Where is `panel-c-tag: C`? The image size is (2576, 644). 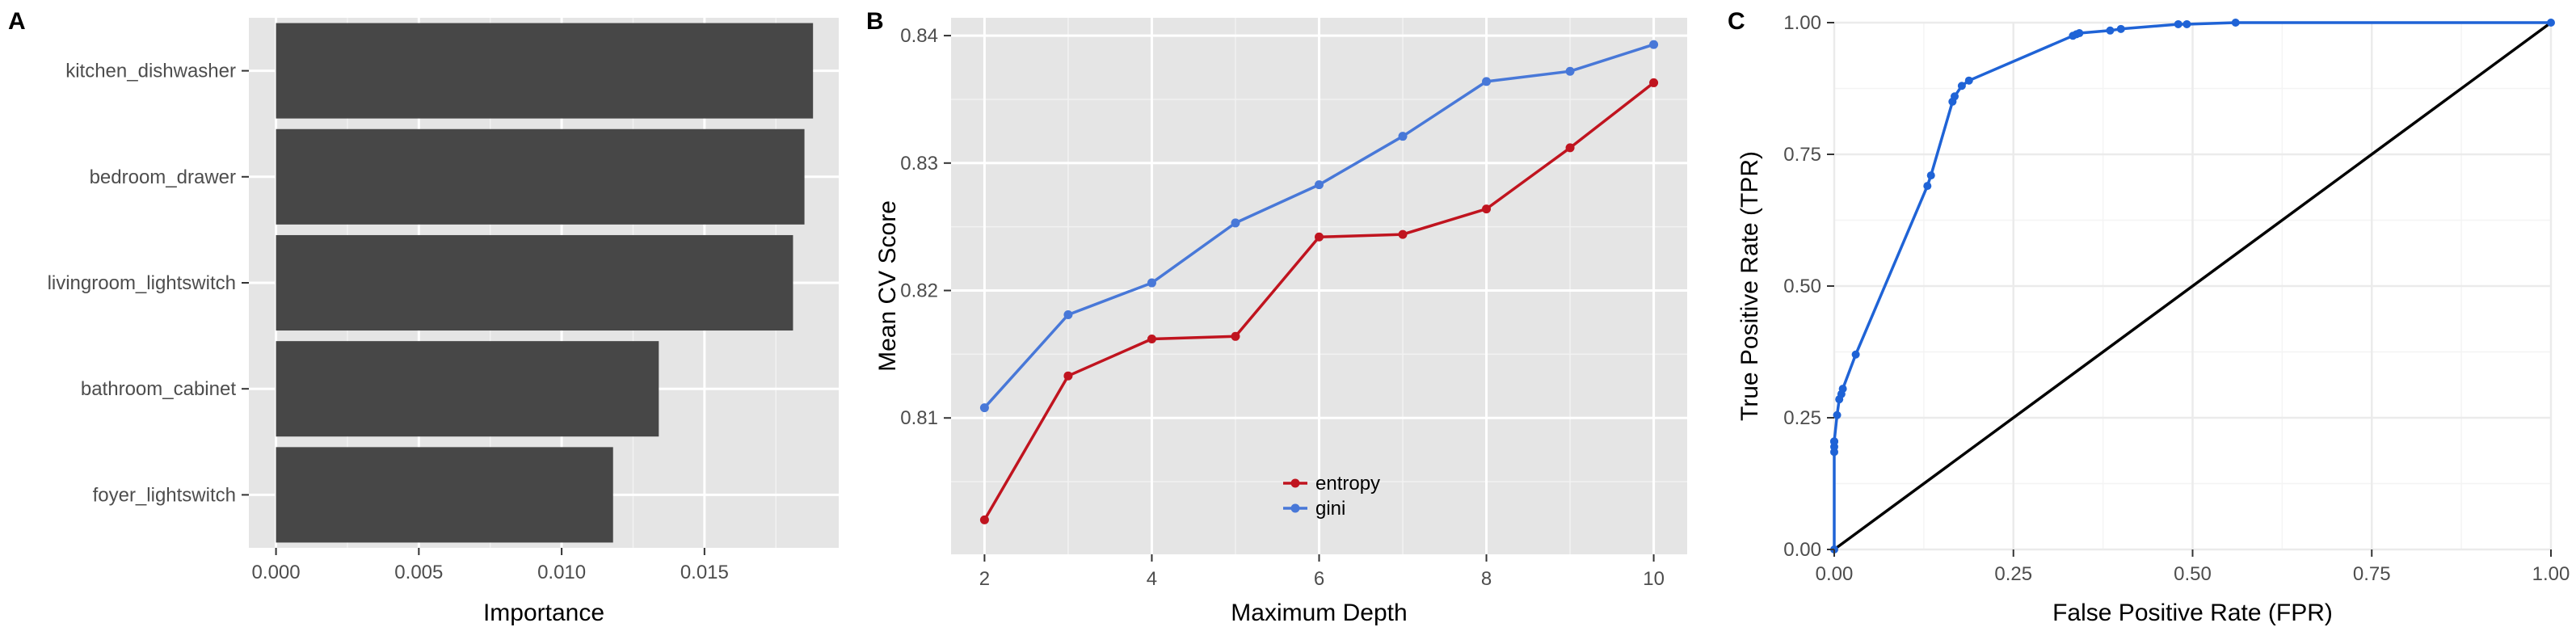
panel-c-tag: C is located at coordinates (1736, 21).